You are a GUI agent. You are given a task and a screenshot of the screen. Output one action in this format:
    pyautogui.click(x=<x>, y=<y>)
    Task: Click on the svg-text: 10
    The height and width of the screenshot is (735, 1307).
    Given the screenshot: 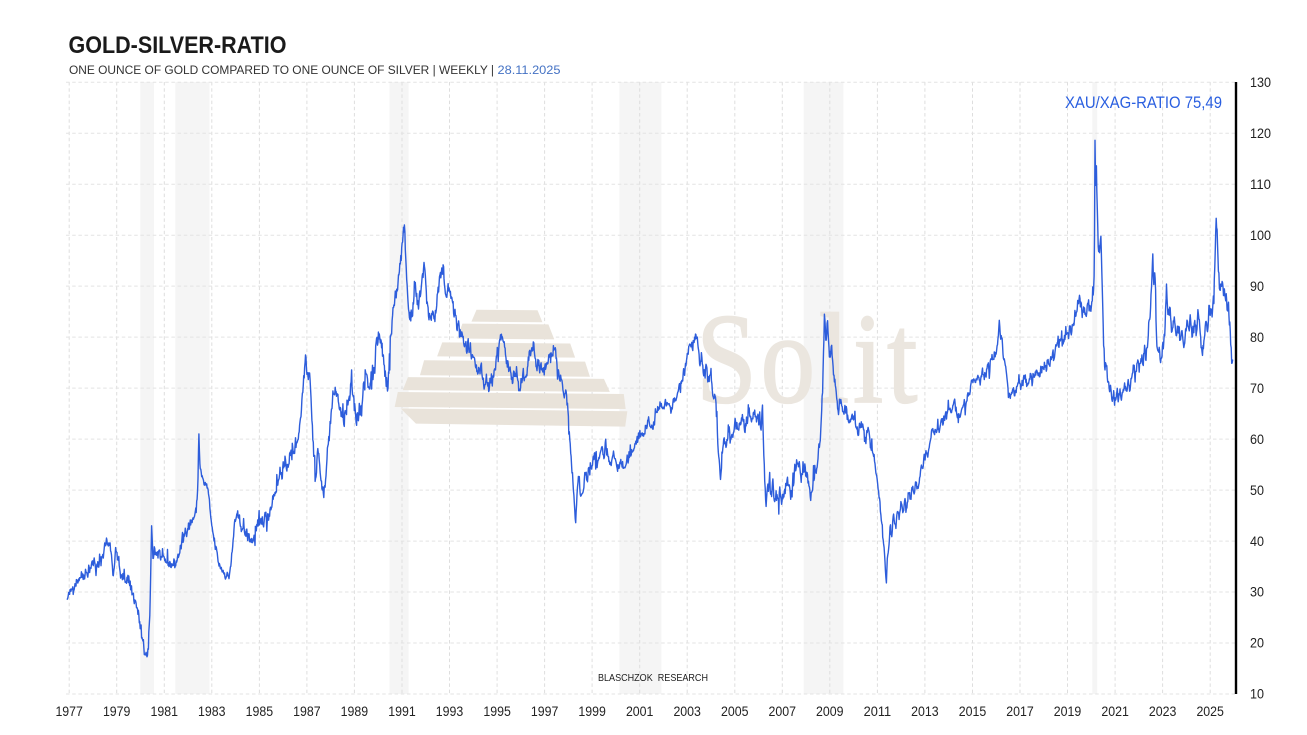 What is the action you would take?
    pyautogui.click(x=1257, y=694)
    